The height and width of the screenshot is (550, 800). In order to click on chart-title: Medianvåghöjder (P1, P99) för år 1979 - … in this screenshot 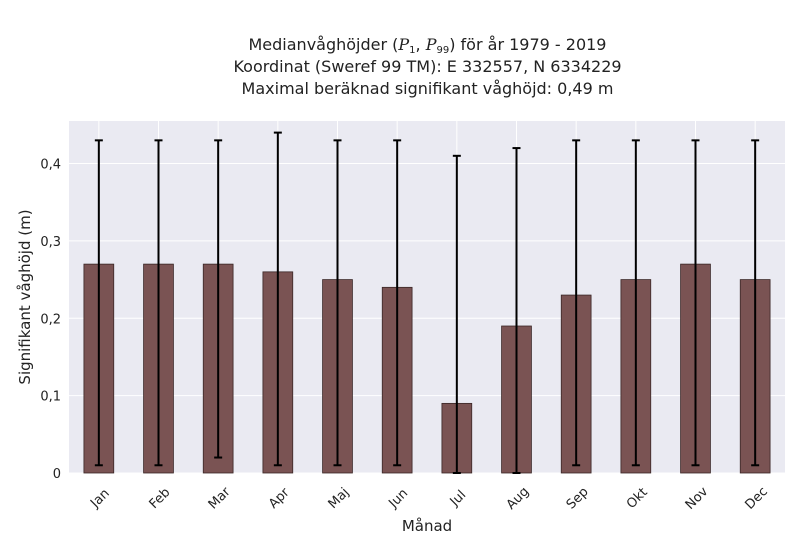, I will do `click(400, 67)`.